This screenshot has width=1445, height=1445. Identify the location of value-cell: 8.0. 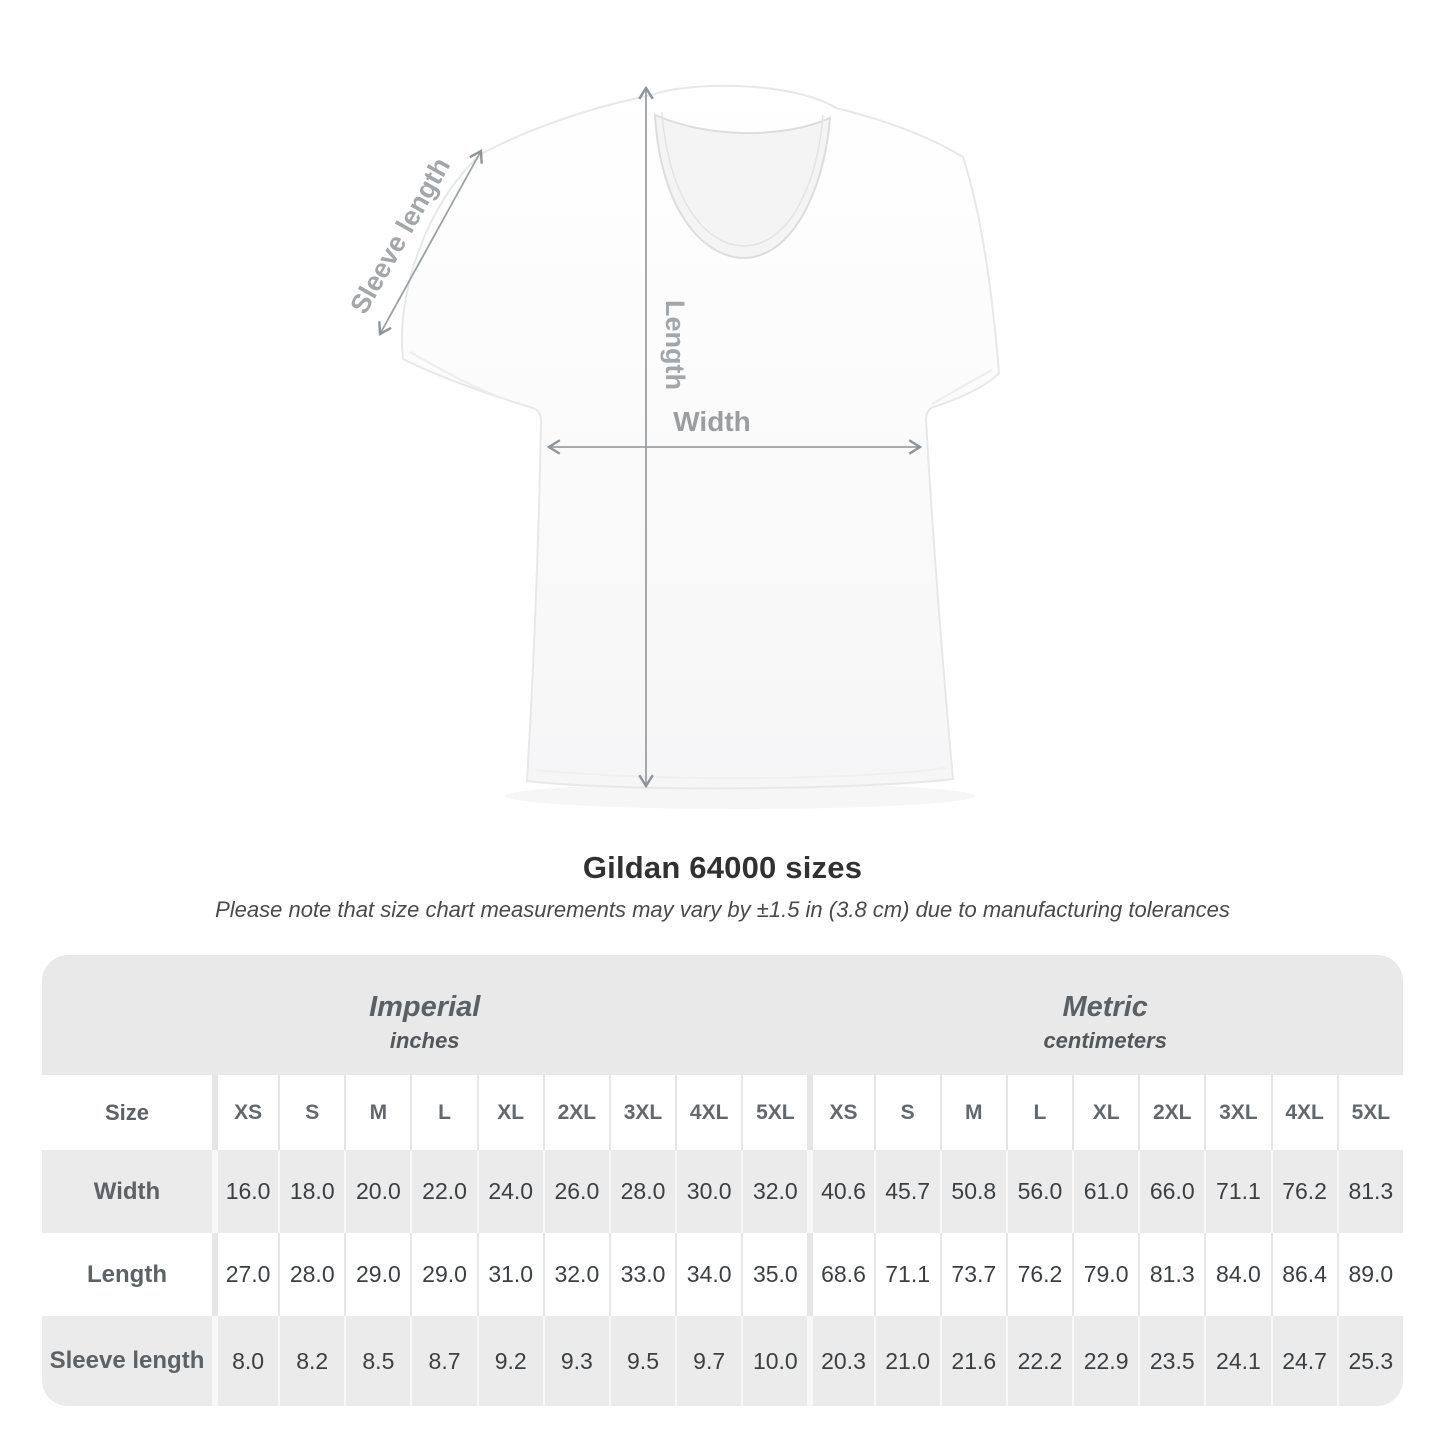
(245, 1361).